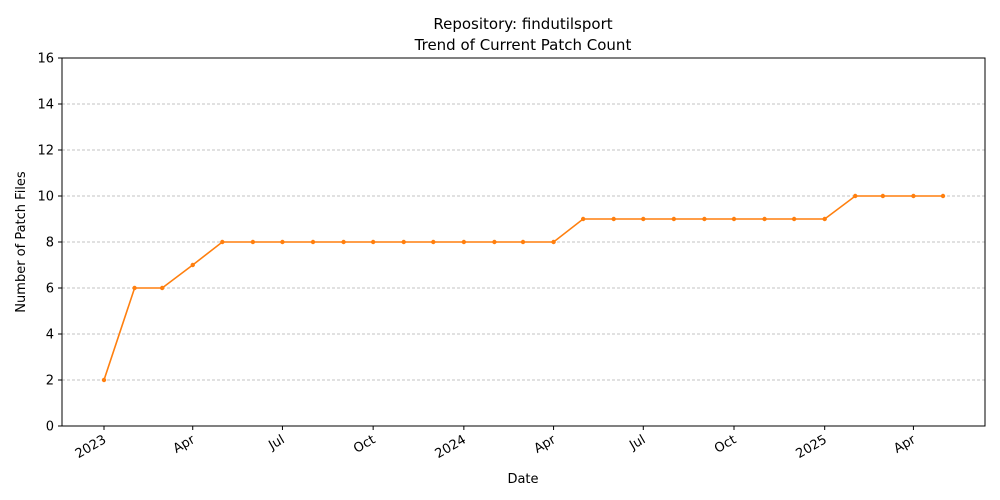 The image size is (1000, 500). I want to click on y-axis-label: Number of Patch Files, so click(21, 242).